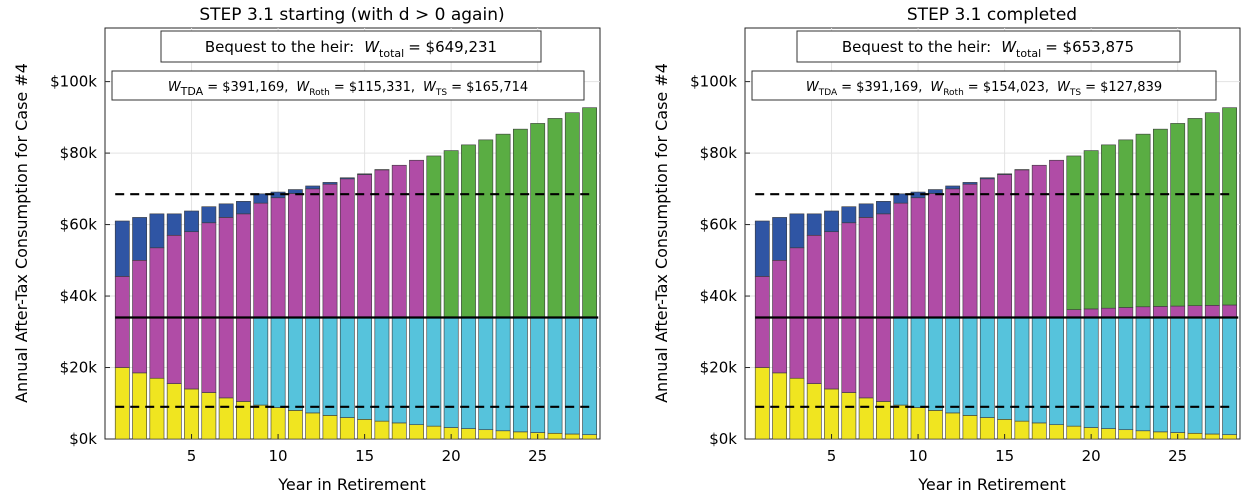 The image size is (1248, 495). I want to click on x-tick-label: 5, so click(832, 456).